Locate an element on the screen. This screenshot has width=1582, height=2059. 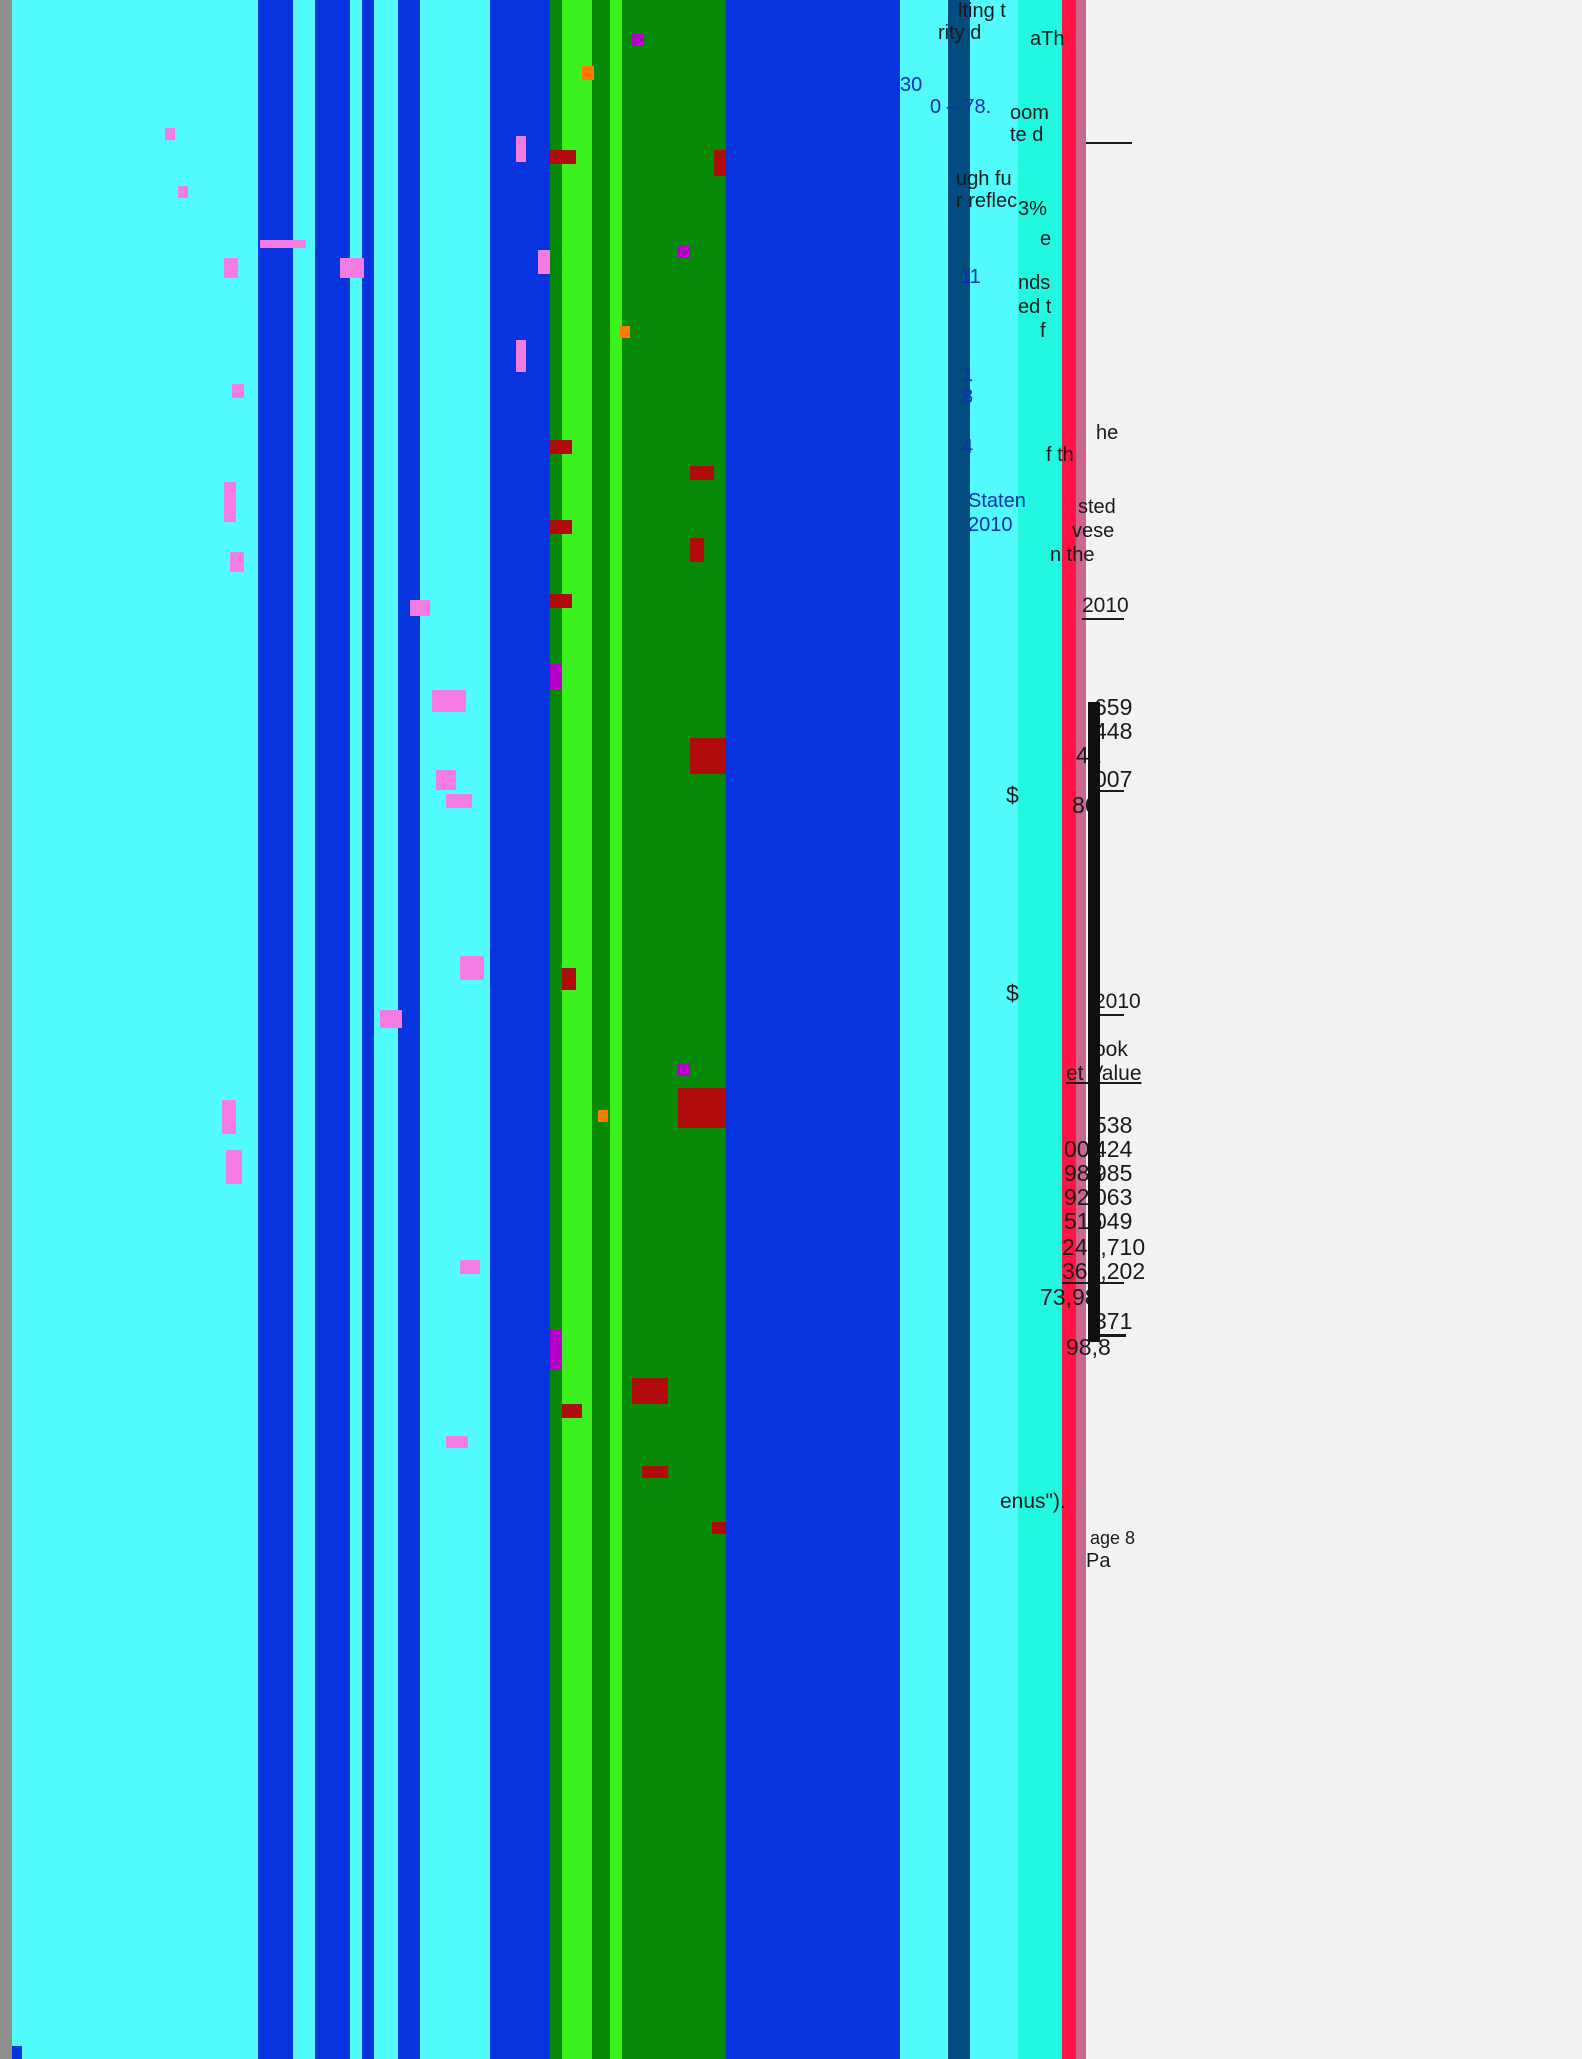
text-fragment: 2010 is located at coordinates (990, 525).